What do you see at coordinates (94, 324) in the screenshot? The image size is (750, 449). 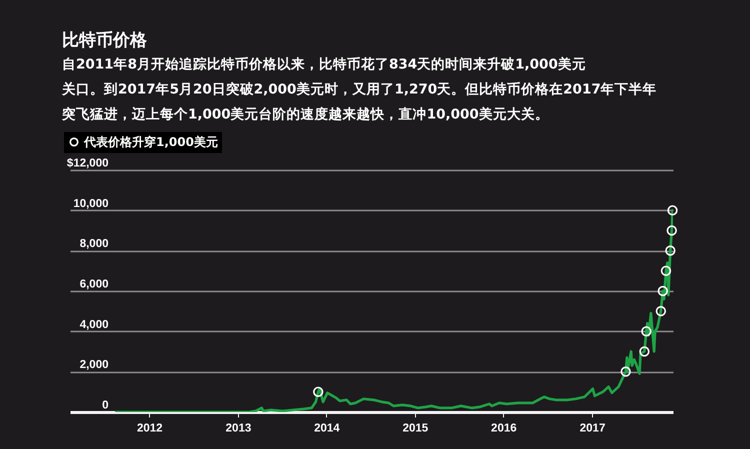 I see `y-tick-label: 4,000` at bounding box center [94, 324].